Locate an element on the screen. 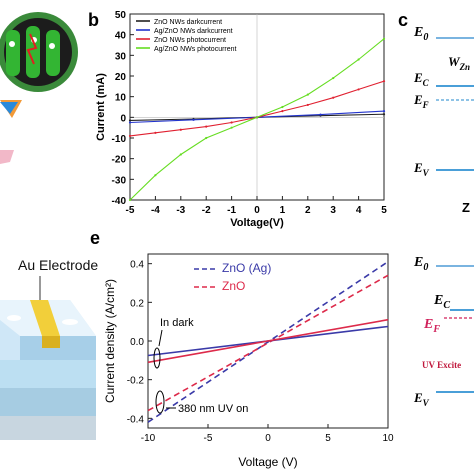 The image size is (474, 474). y-tick-label: 0 is located at coordinates (123, 118).